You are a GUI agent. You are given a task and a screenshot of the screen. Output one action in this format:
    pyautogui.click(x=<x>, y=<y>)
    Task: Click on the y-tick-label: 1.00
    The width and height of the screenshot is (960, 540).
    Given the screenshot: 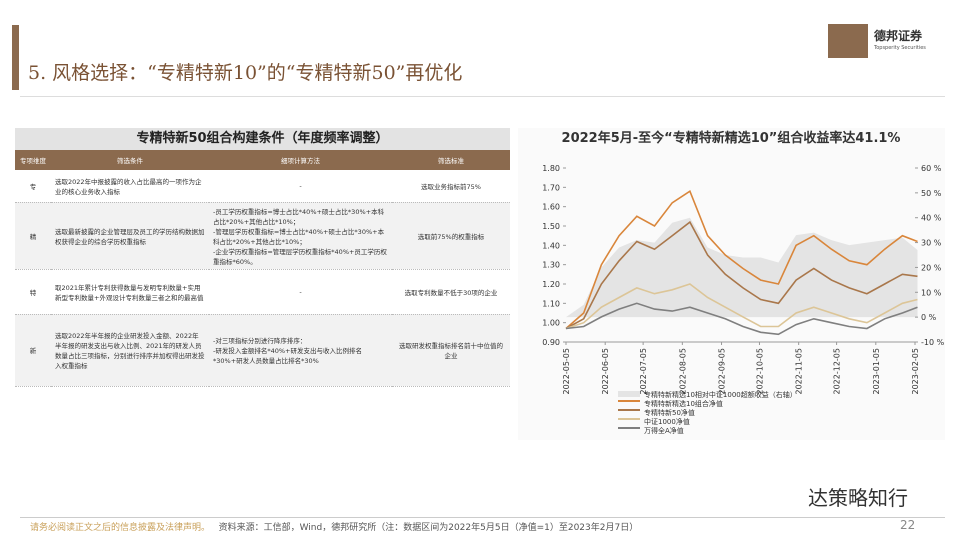 What is the action you would take?
    pyautogui.click(x=551, y=323)
    